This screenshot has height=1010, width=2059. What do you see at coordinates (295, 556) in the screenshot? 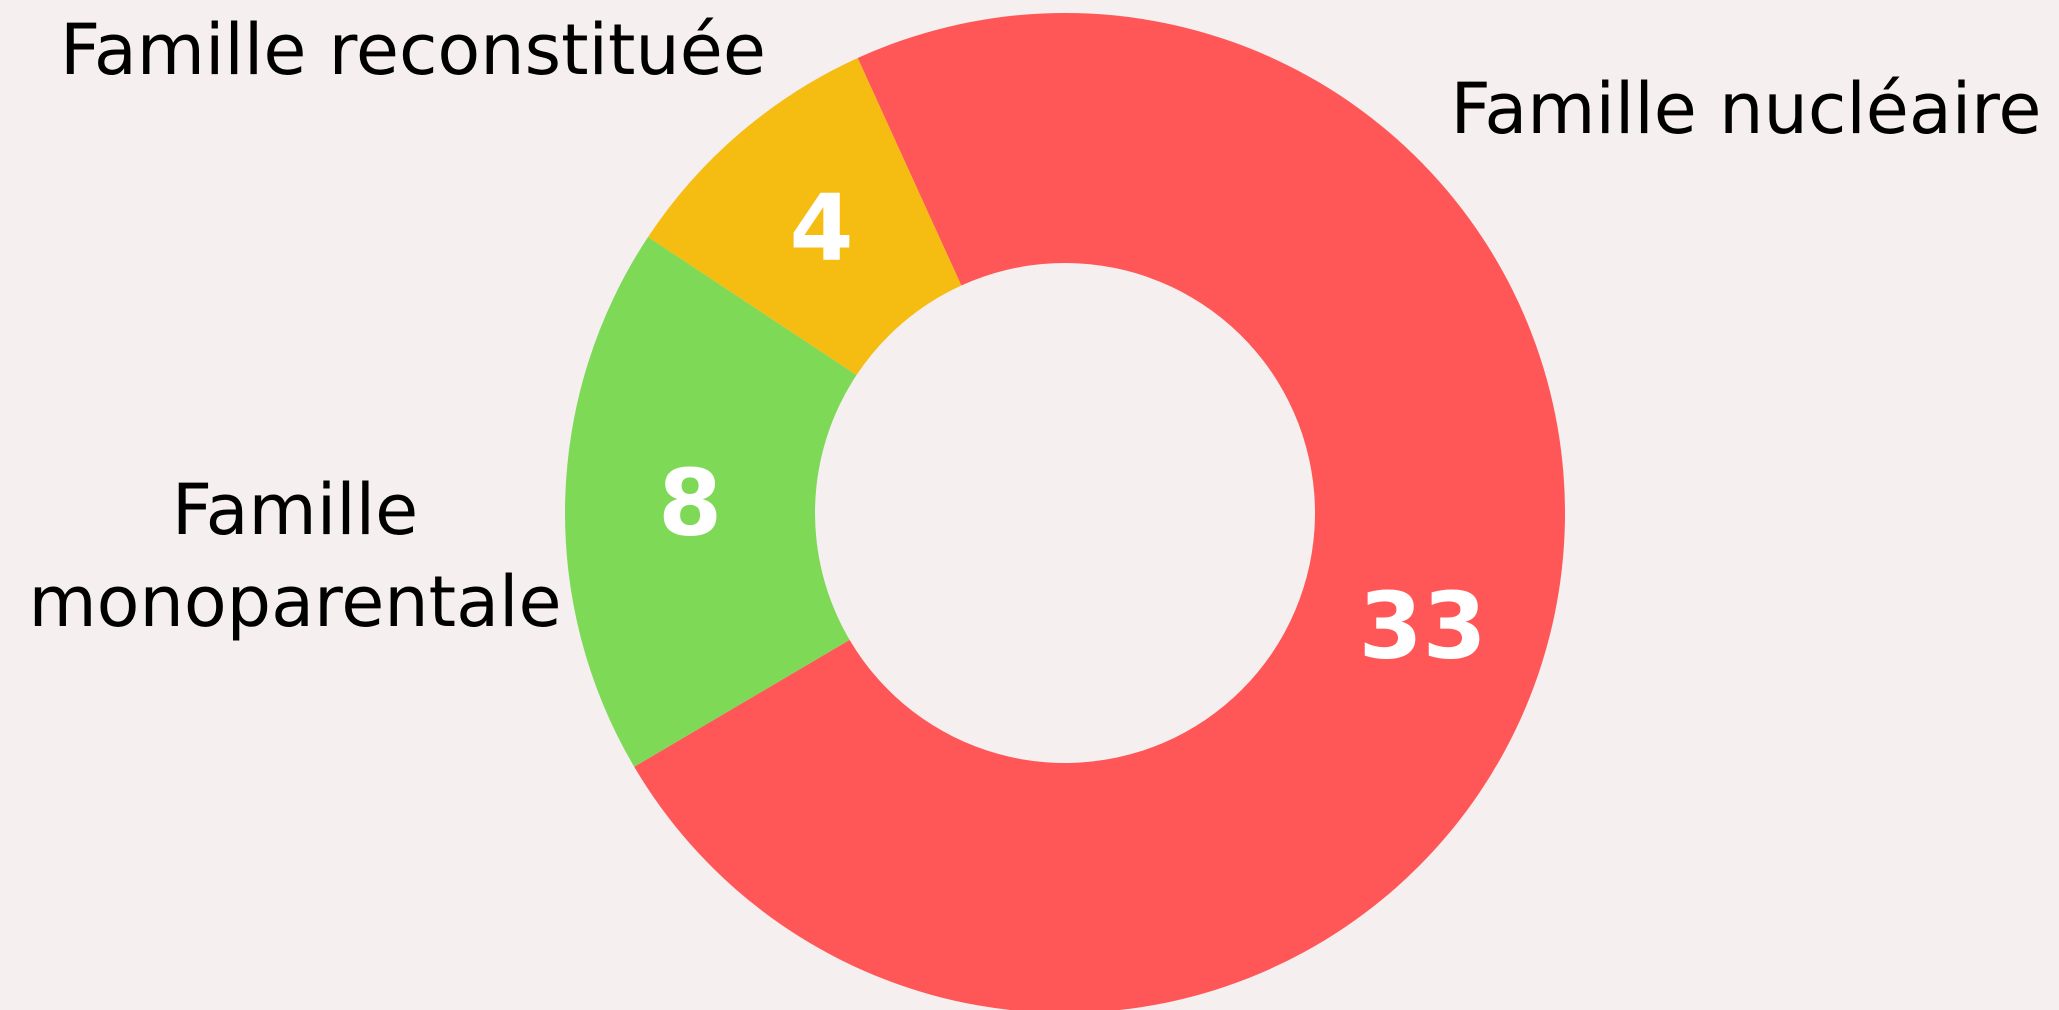
I see `category-label: Famille monoparentale` at bounding box center [295, 556].